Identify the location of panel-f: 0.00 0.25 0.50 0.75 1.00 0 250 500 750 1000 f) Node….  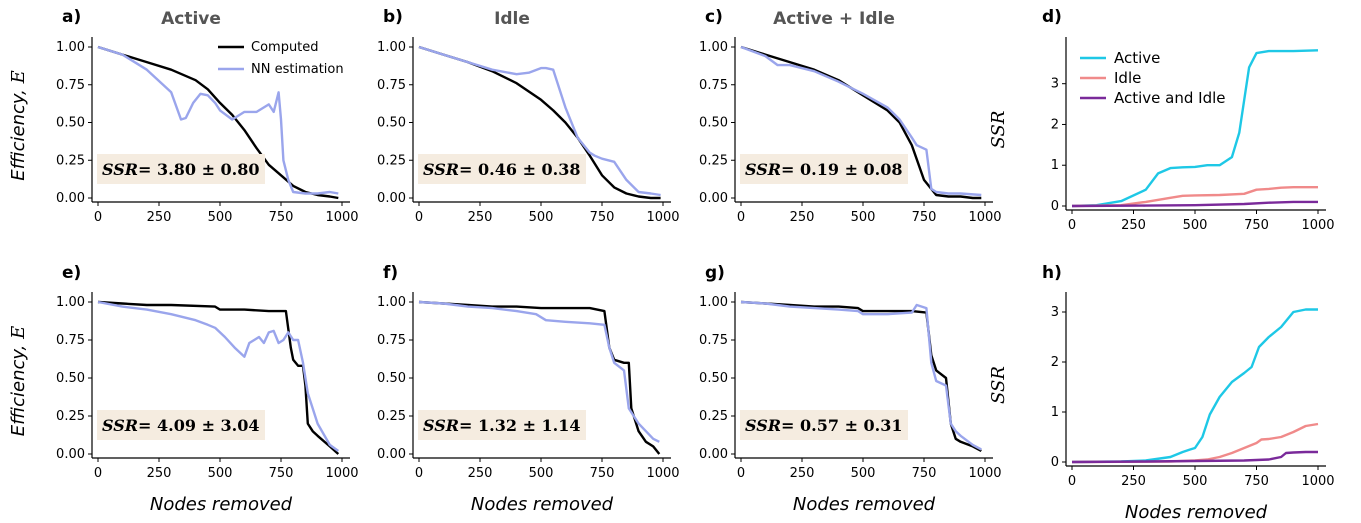
(528, 389).